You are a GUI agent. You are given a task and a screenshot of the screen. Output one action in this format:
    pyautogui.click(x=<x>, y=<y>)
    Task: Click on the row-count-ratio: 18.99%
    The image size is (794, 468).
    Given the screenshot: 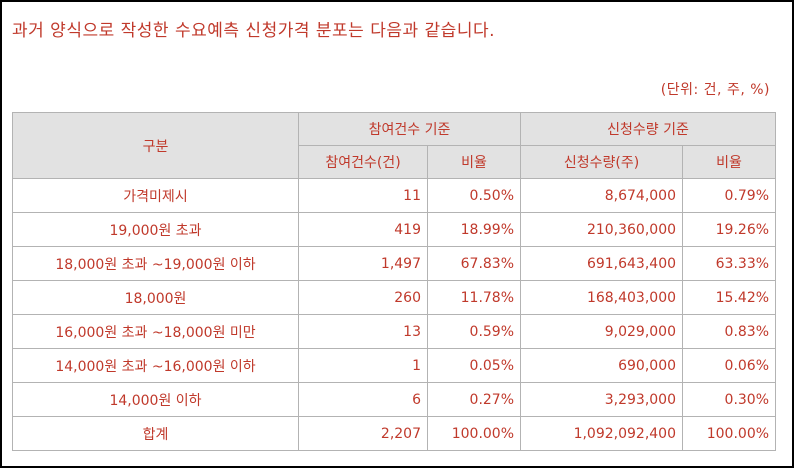 What is the action you would take?
    pyautogui.click(x=474, y=229)
    